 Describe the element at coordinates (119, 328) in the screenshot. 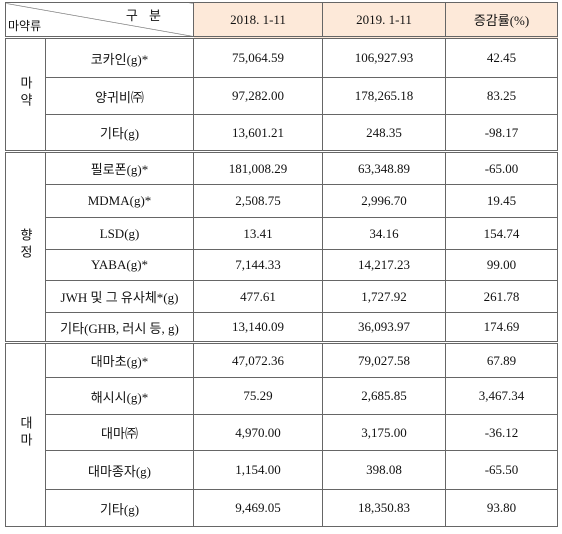

I see `item-cell: 기타(GHB, 러시 등, g)` at that location.